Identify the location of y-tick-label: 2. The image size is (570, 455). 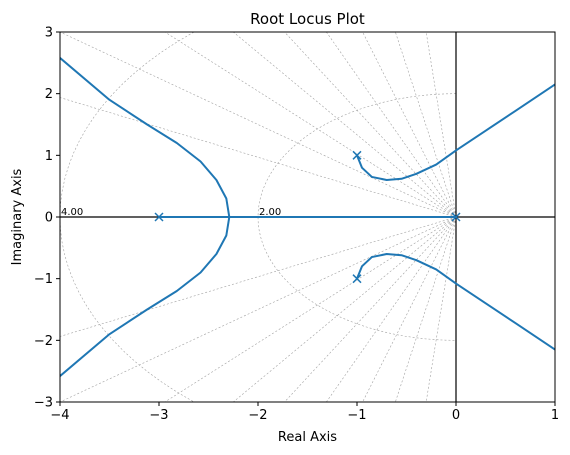
(49, 94).